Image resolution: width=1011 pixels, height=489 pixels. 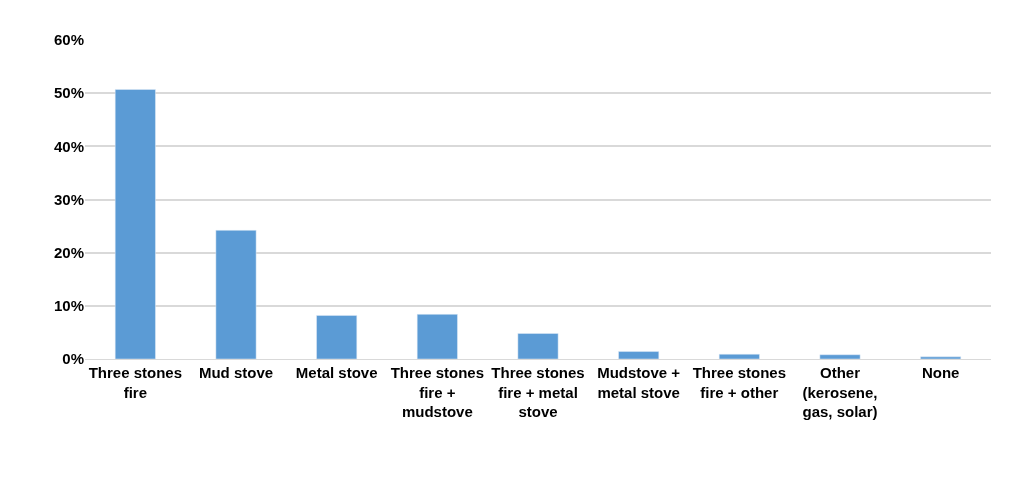 I want to click on y-tick-label: 50%, so click(x=68, y=93).